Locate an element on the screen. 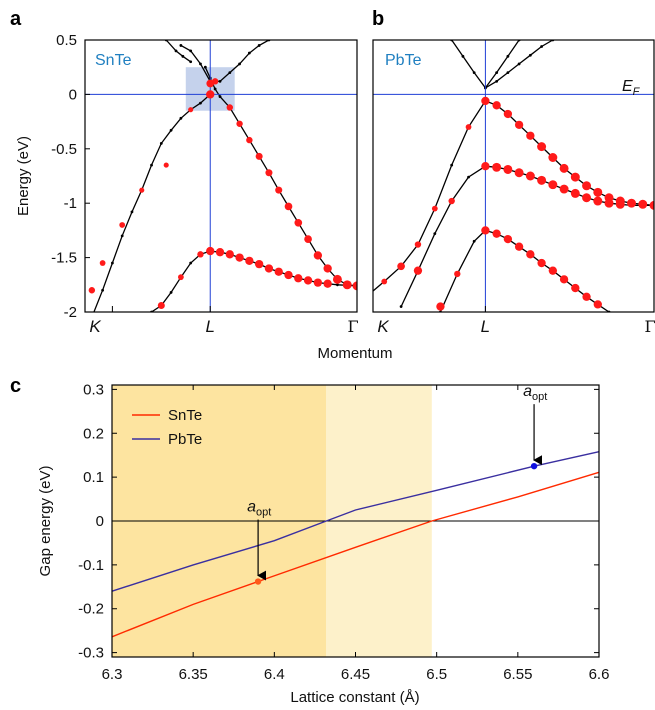  y-tick-label: -0.3 is located at coordinates (91, 653).